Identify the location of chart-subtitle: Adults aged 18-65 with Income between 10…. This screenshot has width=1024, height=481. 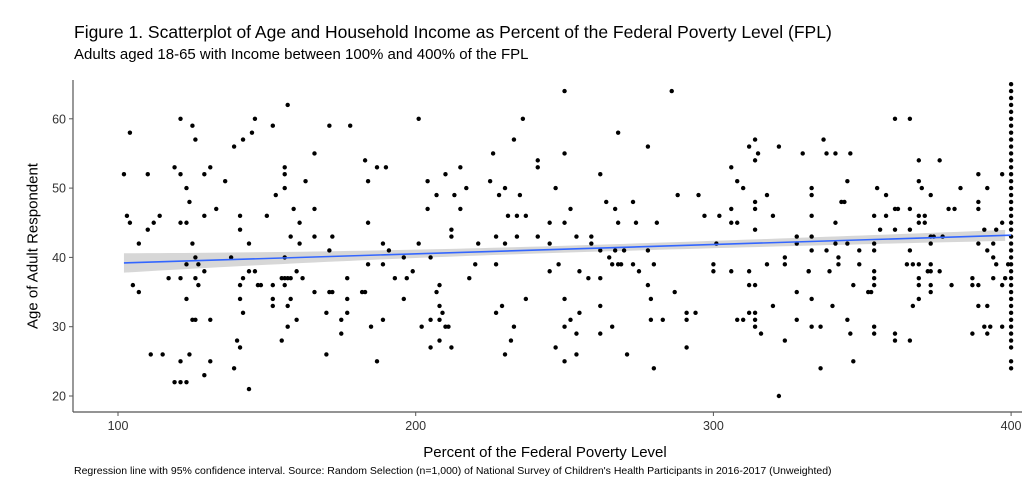
(301, 54).